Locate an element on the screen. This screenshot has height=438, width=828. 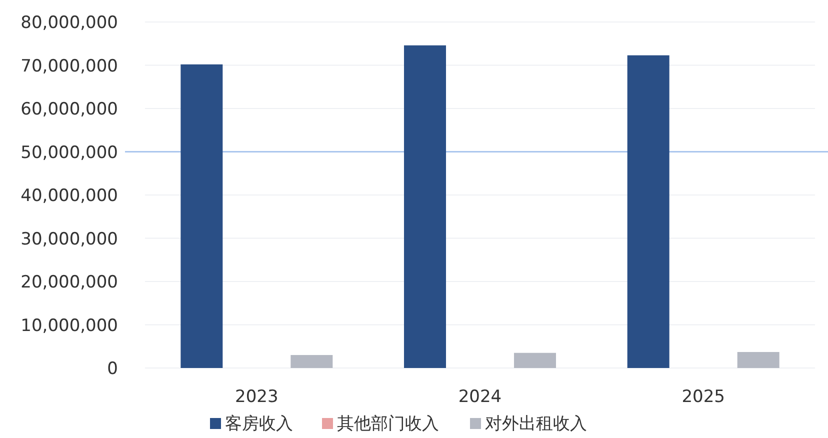
y-tick-label: 10,000,000 is located at coordinates (69, 326).